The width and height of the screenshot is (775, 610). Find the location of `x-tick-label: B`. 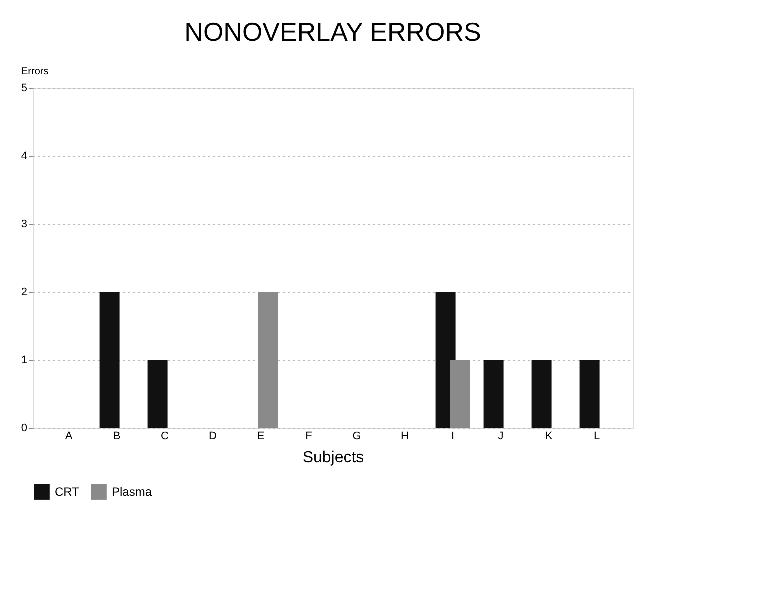

x-tick-label: B is located at coordinates (117, 436).